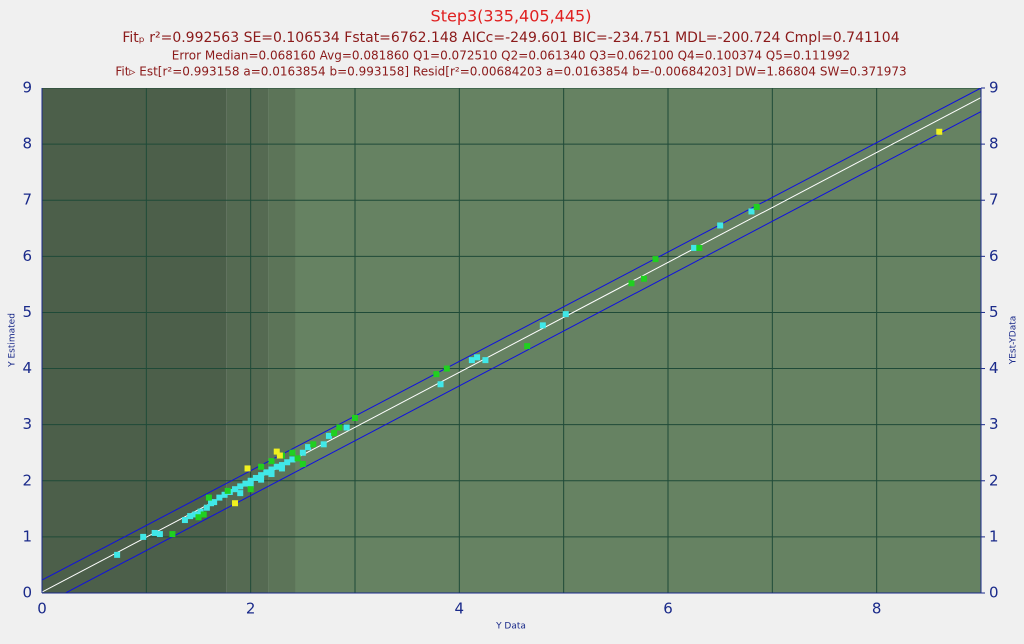  What do you see at coordinates (27, 200) in the screenshot?
I see `y-tick-label: 7` at bounding box center [27, 200].